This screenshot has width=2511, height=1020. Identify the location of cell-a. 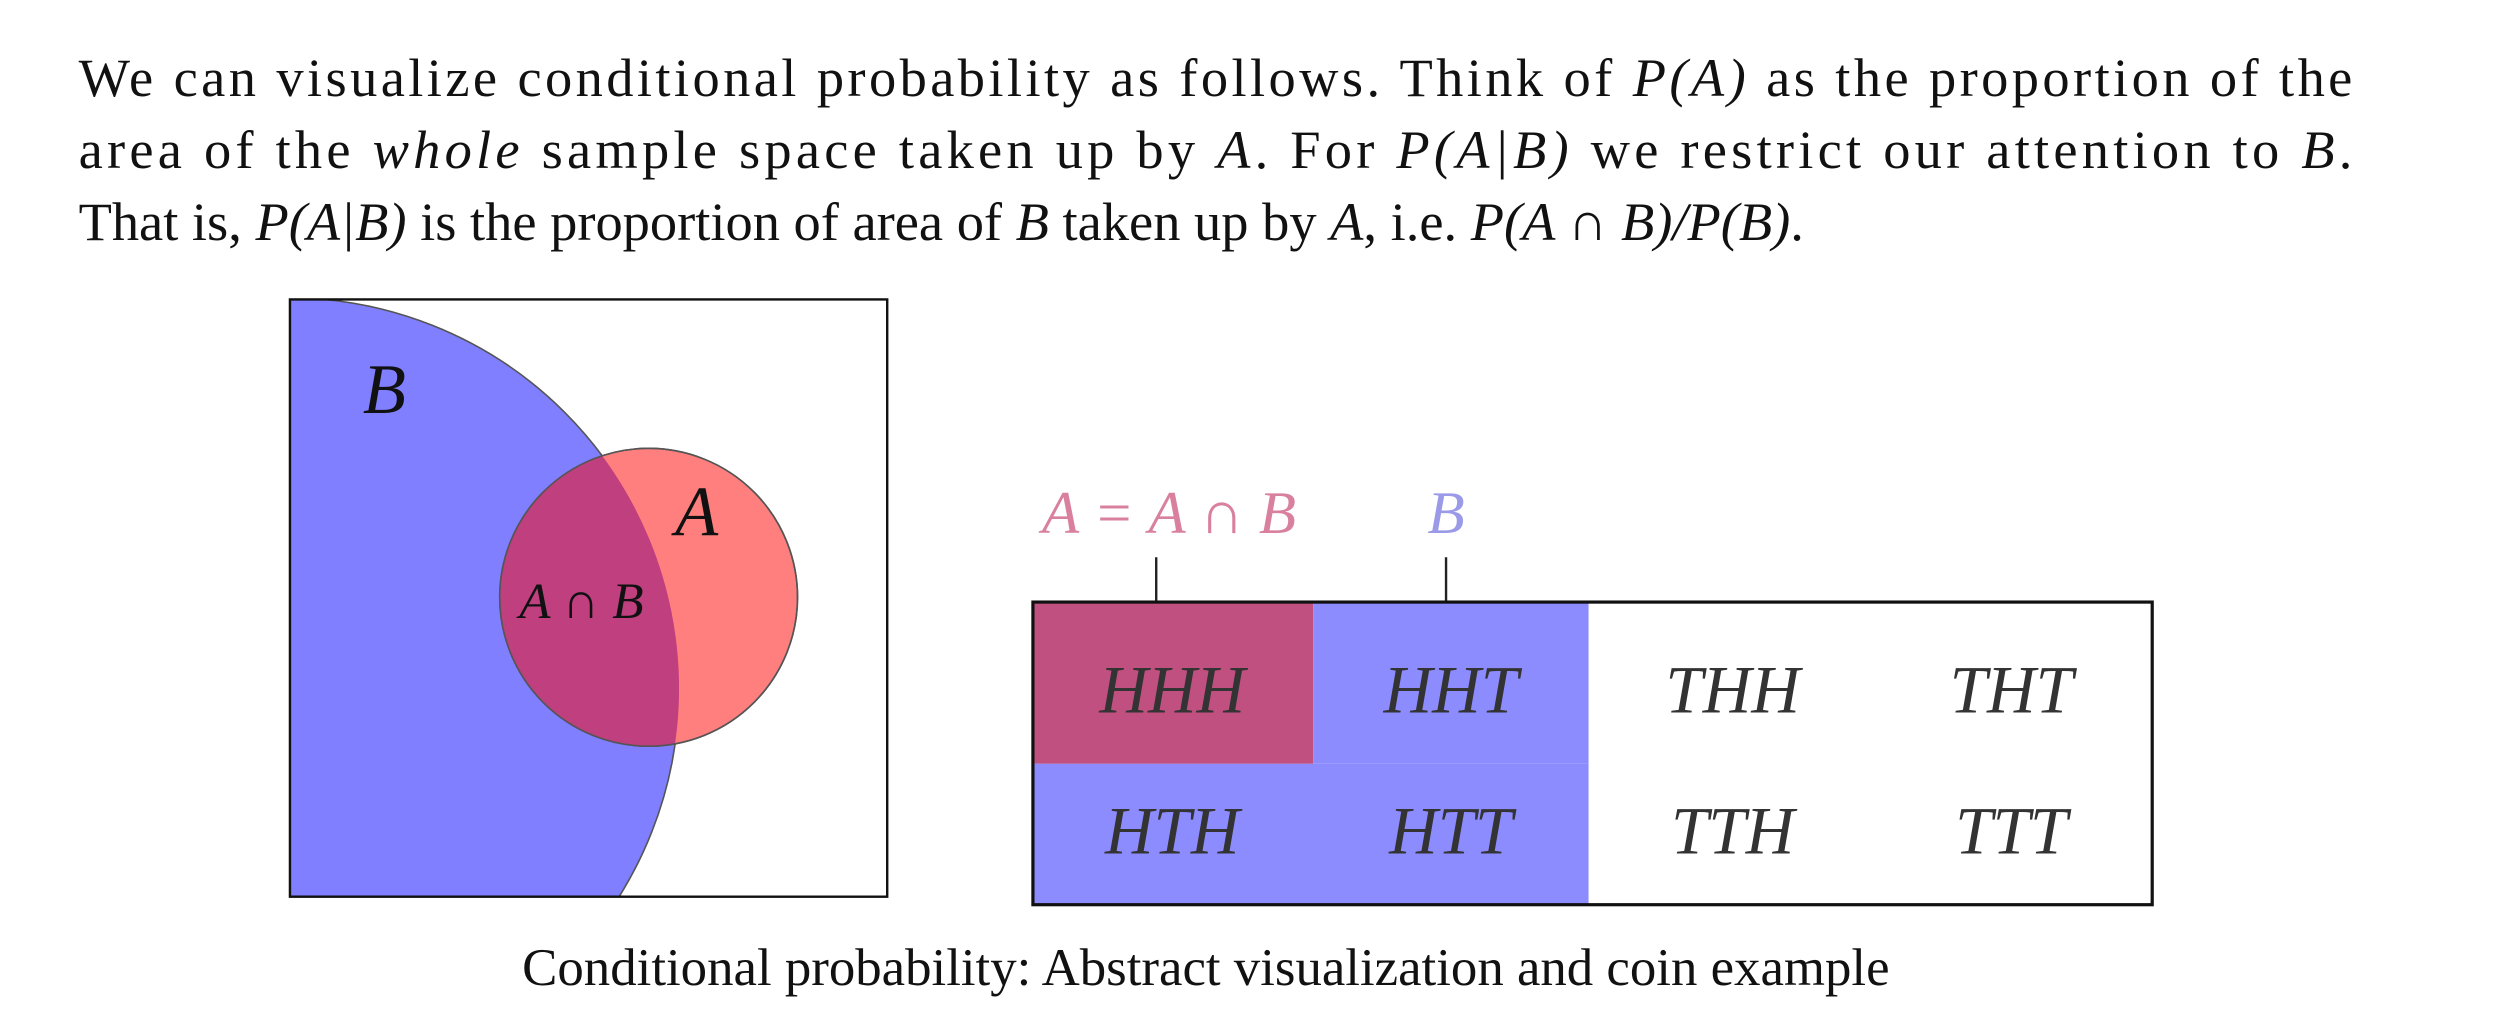
(1173, 683).